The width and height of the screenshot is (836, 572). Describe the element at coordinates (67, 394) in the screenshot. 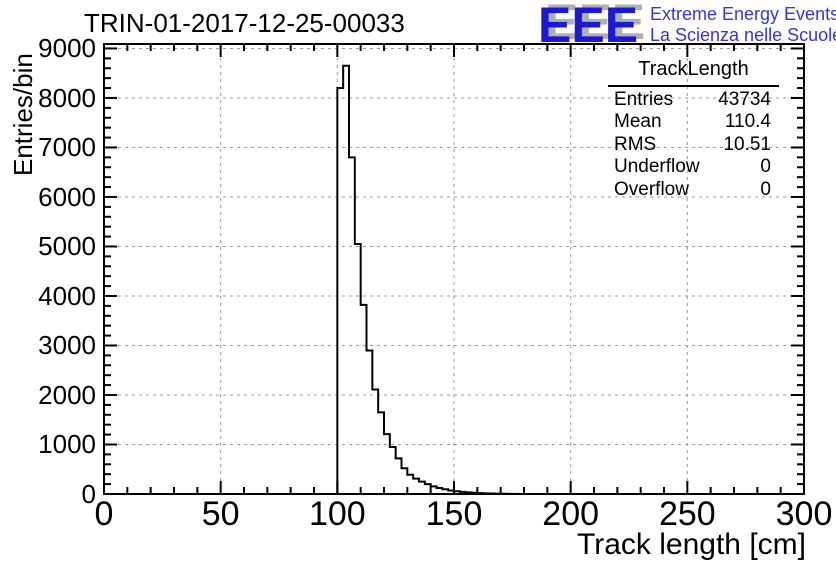

I see `y-tick-label: 2000` at that location.